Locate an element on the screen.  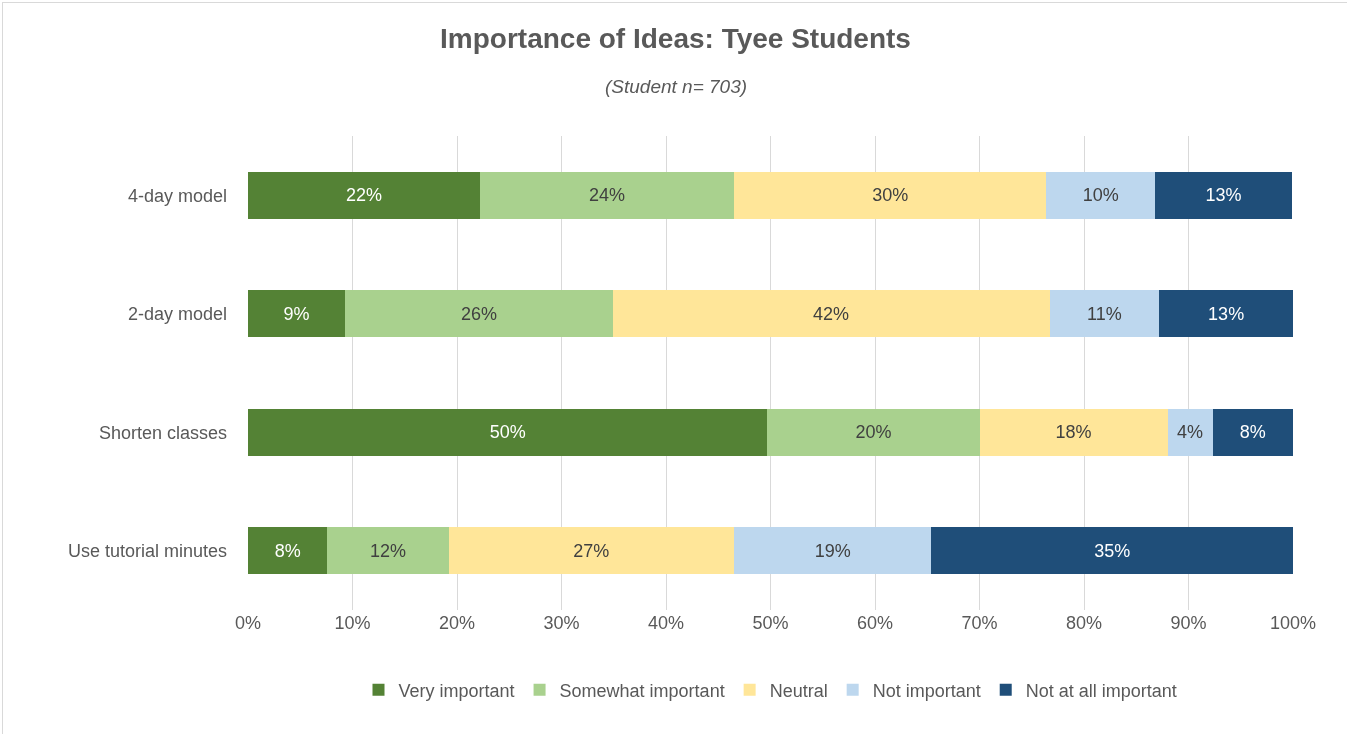
legend-label: Very important is located at coordinates (456, 690).